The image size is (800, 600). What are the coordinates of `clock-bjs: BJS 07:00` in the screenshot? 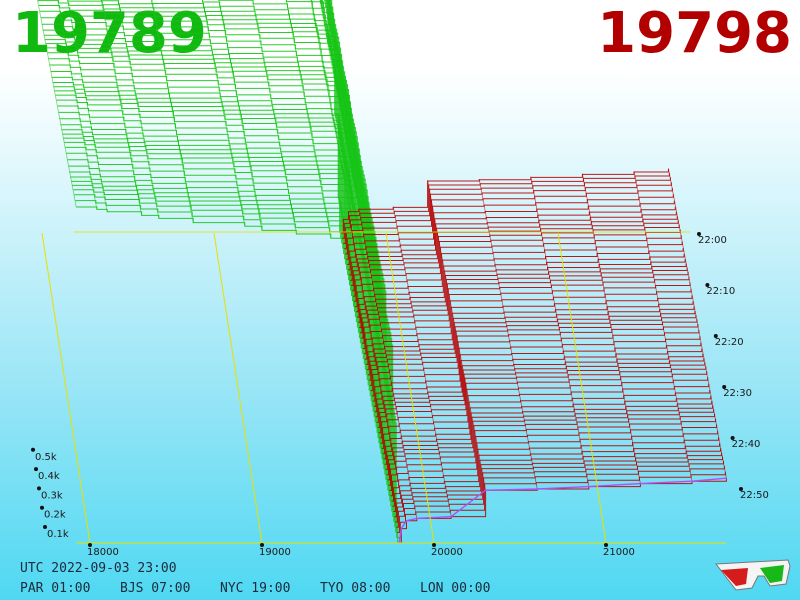 It's located at (155, 588).